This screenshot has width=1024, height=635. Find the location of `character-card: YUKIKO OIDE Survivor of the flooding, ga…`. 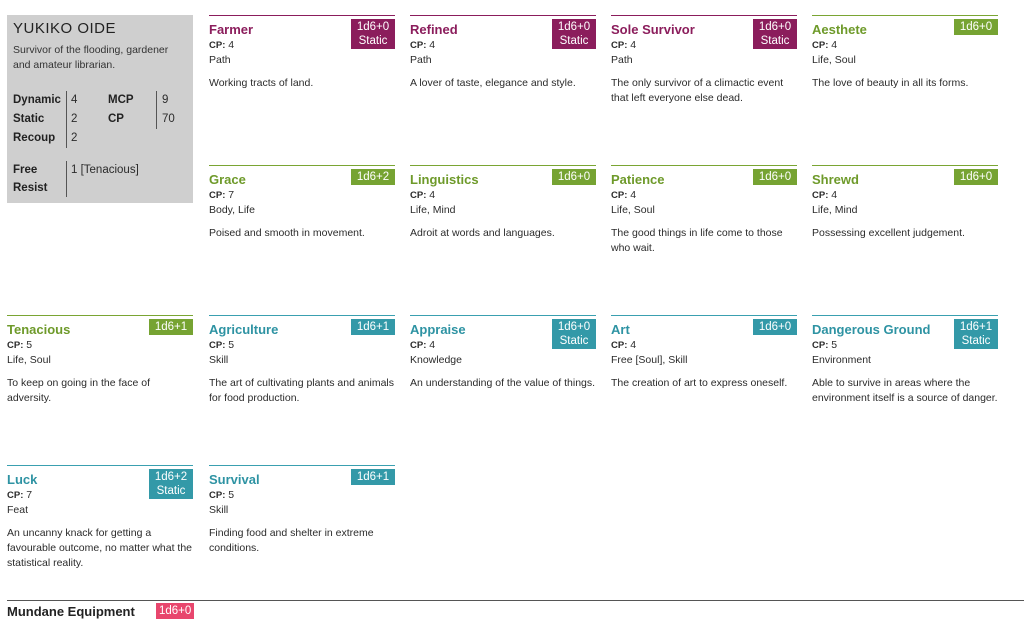

character-card: YUKIKO OIDE Survivor of the flooding, ga… is located at coordinates (100, 109).